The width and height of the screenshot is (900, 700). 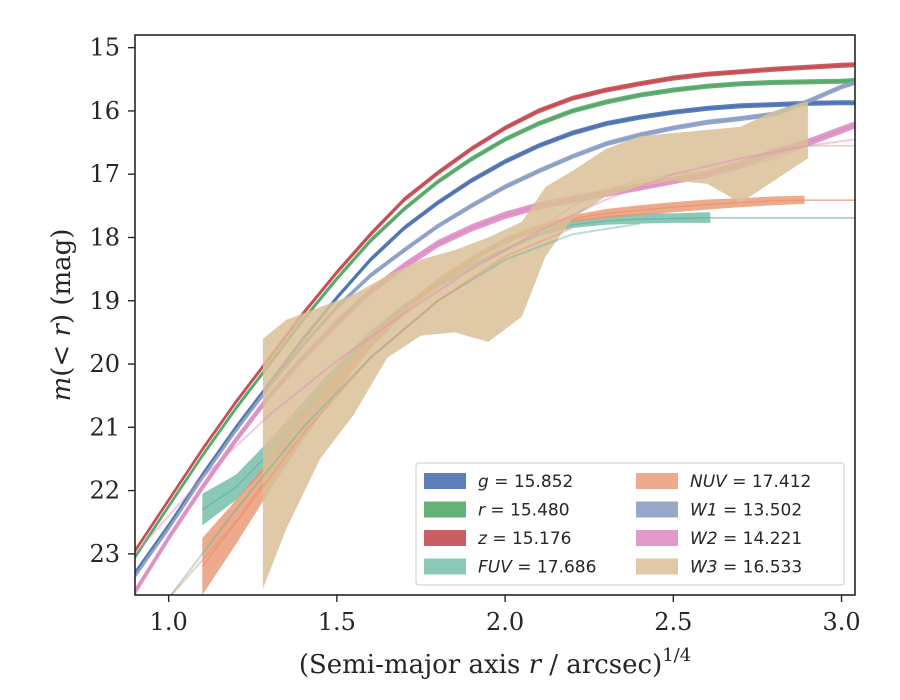 I want to click on legend-label-W1: W1 = 13.502, so click(x=746, y=511).